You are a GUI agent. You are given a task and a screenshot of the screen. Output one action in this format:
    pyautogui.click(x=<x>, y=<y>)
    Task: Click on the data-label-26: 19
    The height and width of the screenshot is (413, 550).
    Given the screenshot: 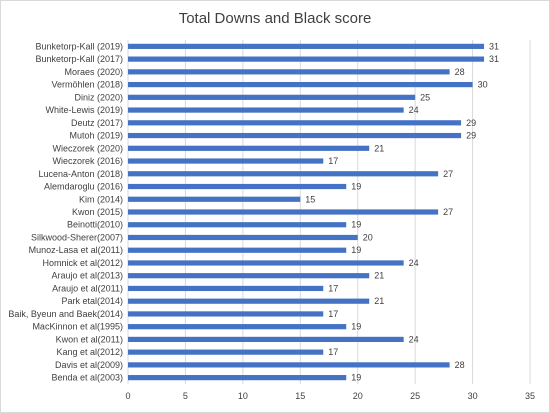 What is the action you would take?
    pyautogui.click(x=356, y=378)
    